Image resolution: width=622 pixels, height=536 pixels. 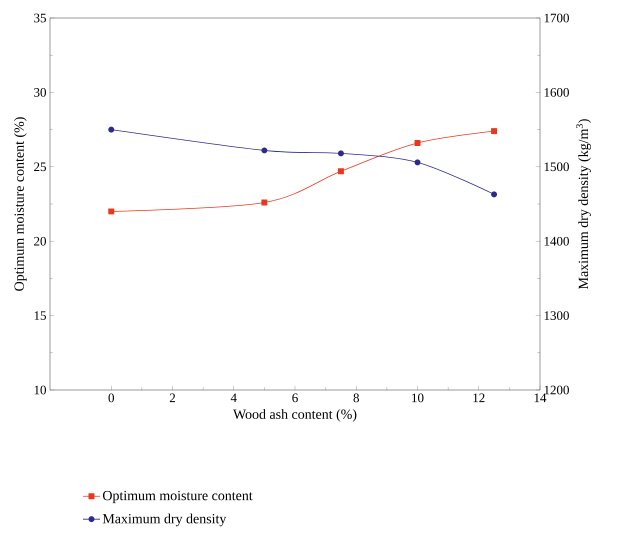 What do you see at coordinates (111, 398) in the screenshot?
I see `x-tick-label: 0` at bounding box center [111, 398].